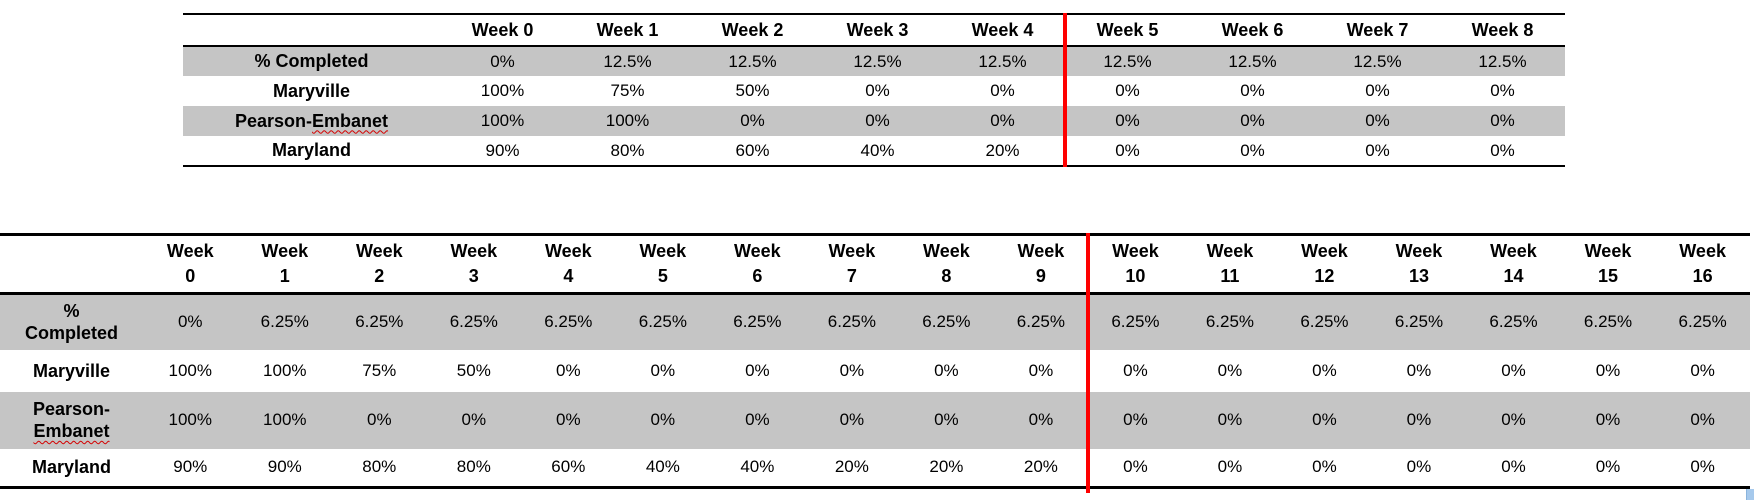 The height and width of the screenshot is (500, 1754). Describe the element at coordinates (1041, 264) in the screenshot. I see `column-header: Week 9` at that location.